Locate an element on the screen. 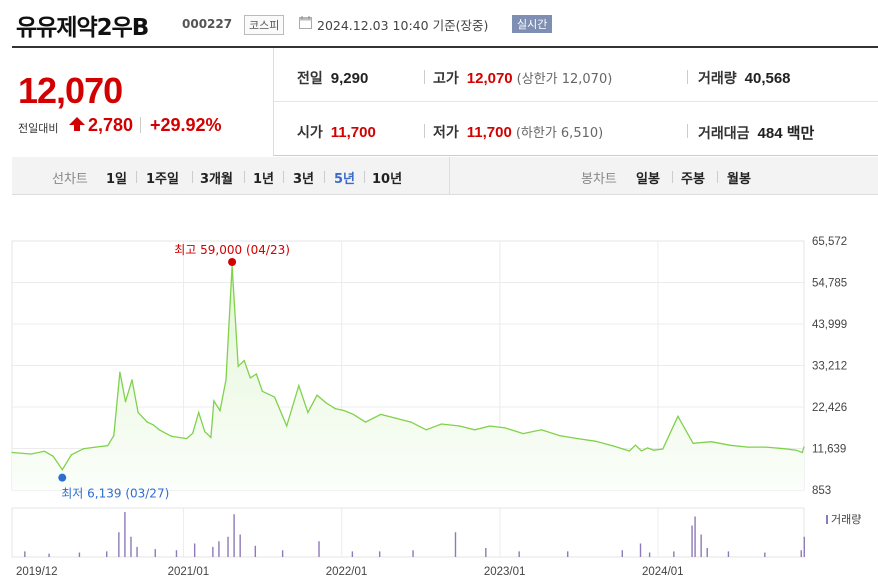  volume-legend-swatch is located at coordinates (827, 519).